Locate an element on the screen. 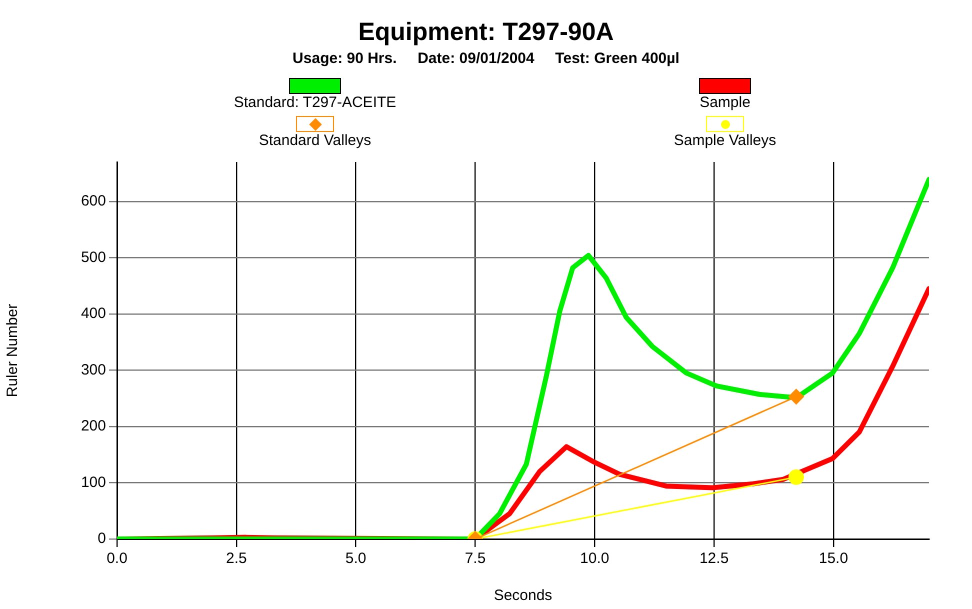 The width and height of the screenshot is (972, 609). y-tick-label: 0 is located at coordinates (102, 539).